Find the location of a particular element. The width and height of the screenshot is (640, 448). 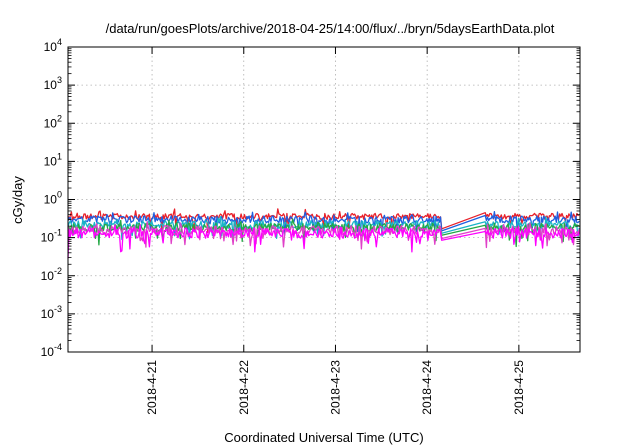

y-tick-label: 10⁻¹ is located at coordinates (51, 236).